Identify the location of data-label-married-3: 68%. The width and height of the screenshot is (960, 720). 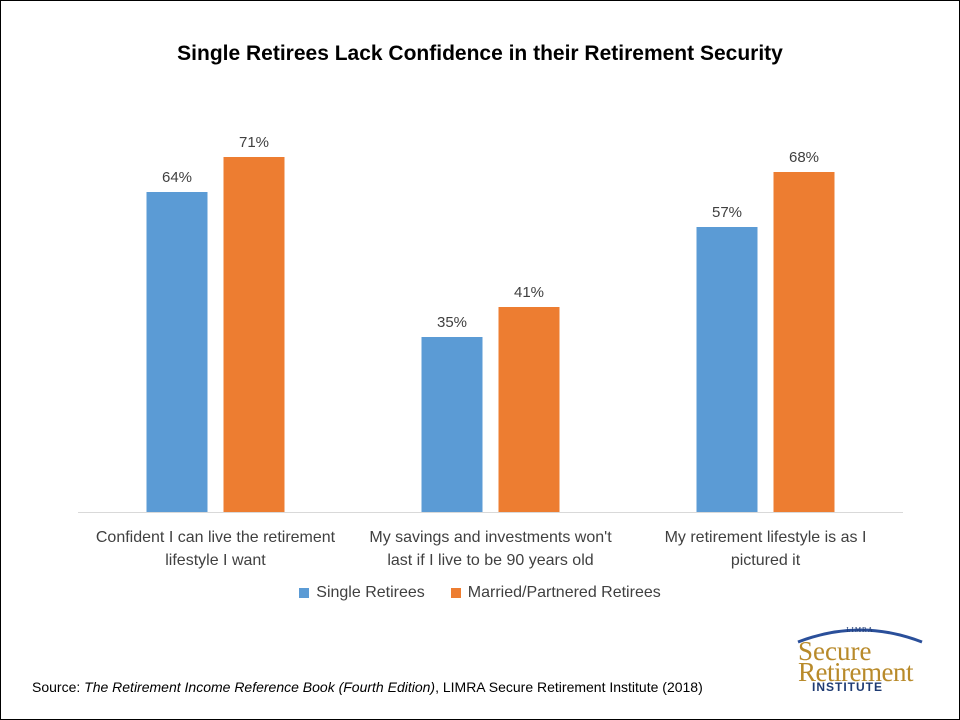
(804, 157).